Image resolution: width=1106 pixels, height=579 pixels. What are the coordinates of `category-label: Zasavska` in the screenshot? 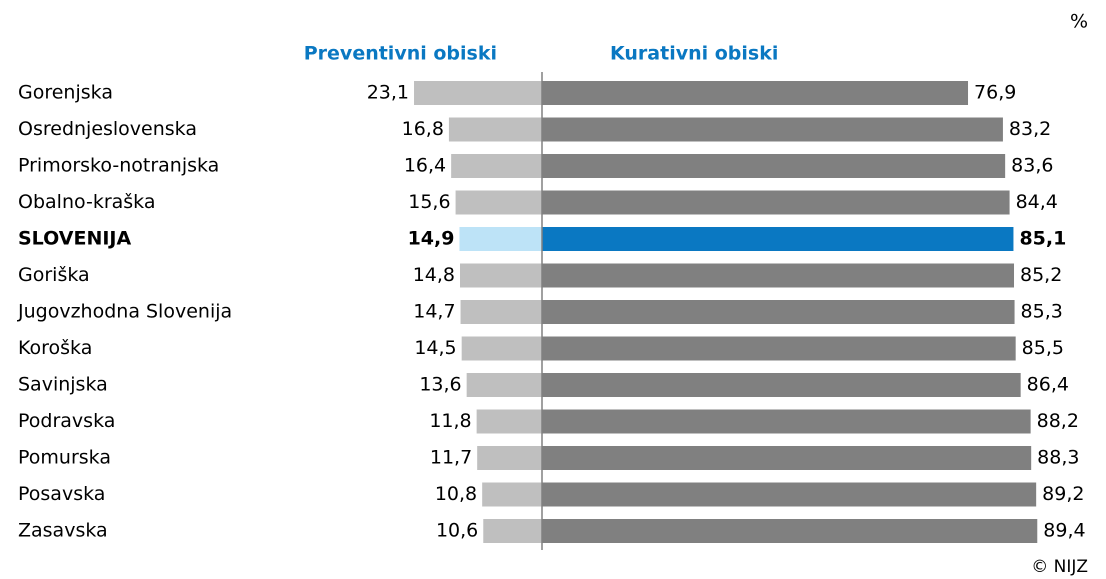 It's located at (63, 531).